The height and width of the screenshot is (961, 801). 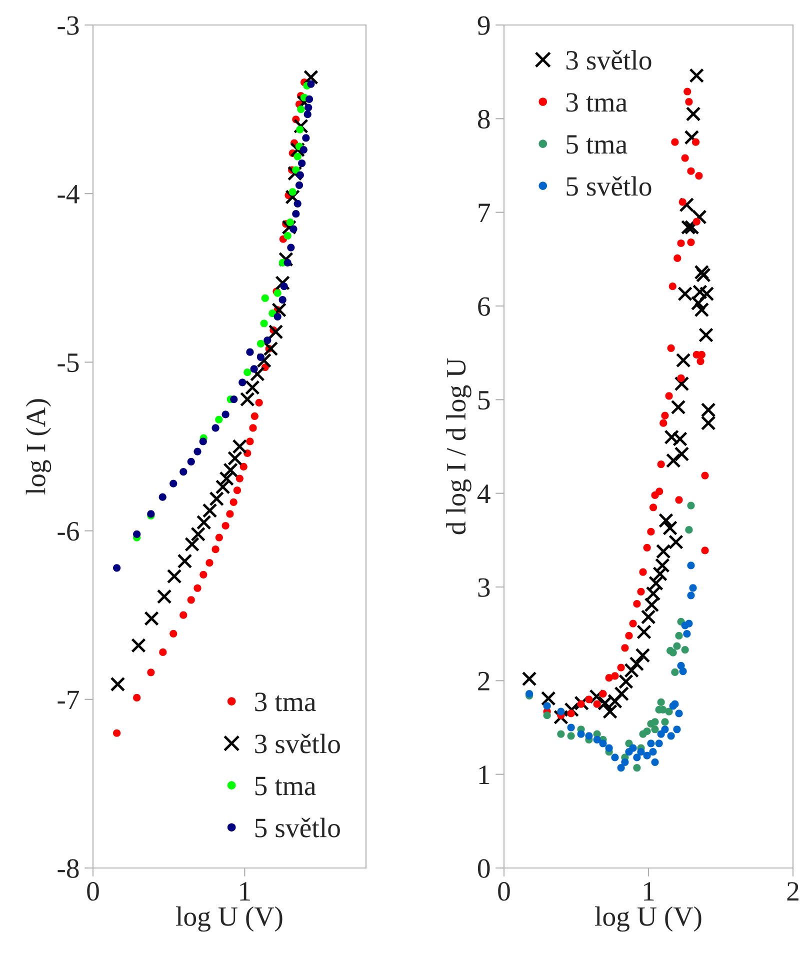 I want to click on y-tick-label: 7, so click(x=484, y=213).